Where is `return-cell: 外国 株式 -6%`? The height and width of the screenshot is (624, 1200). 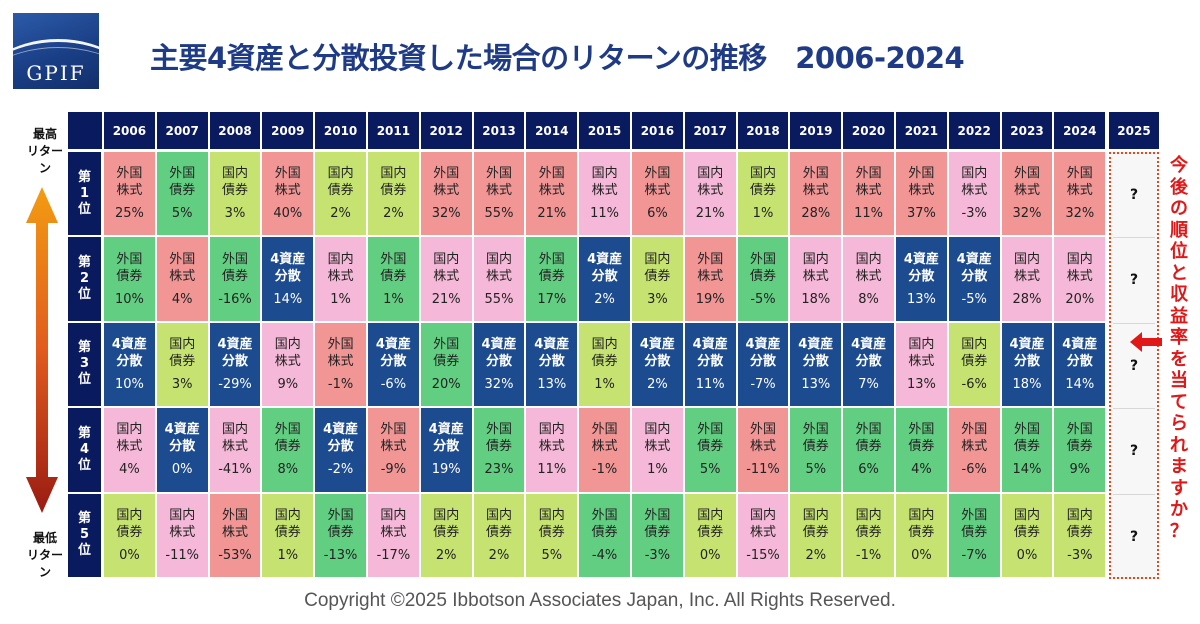
return-cell: 外国 株式 -6% is located at coordinates (974, 450).